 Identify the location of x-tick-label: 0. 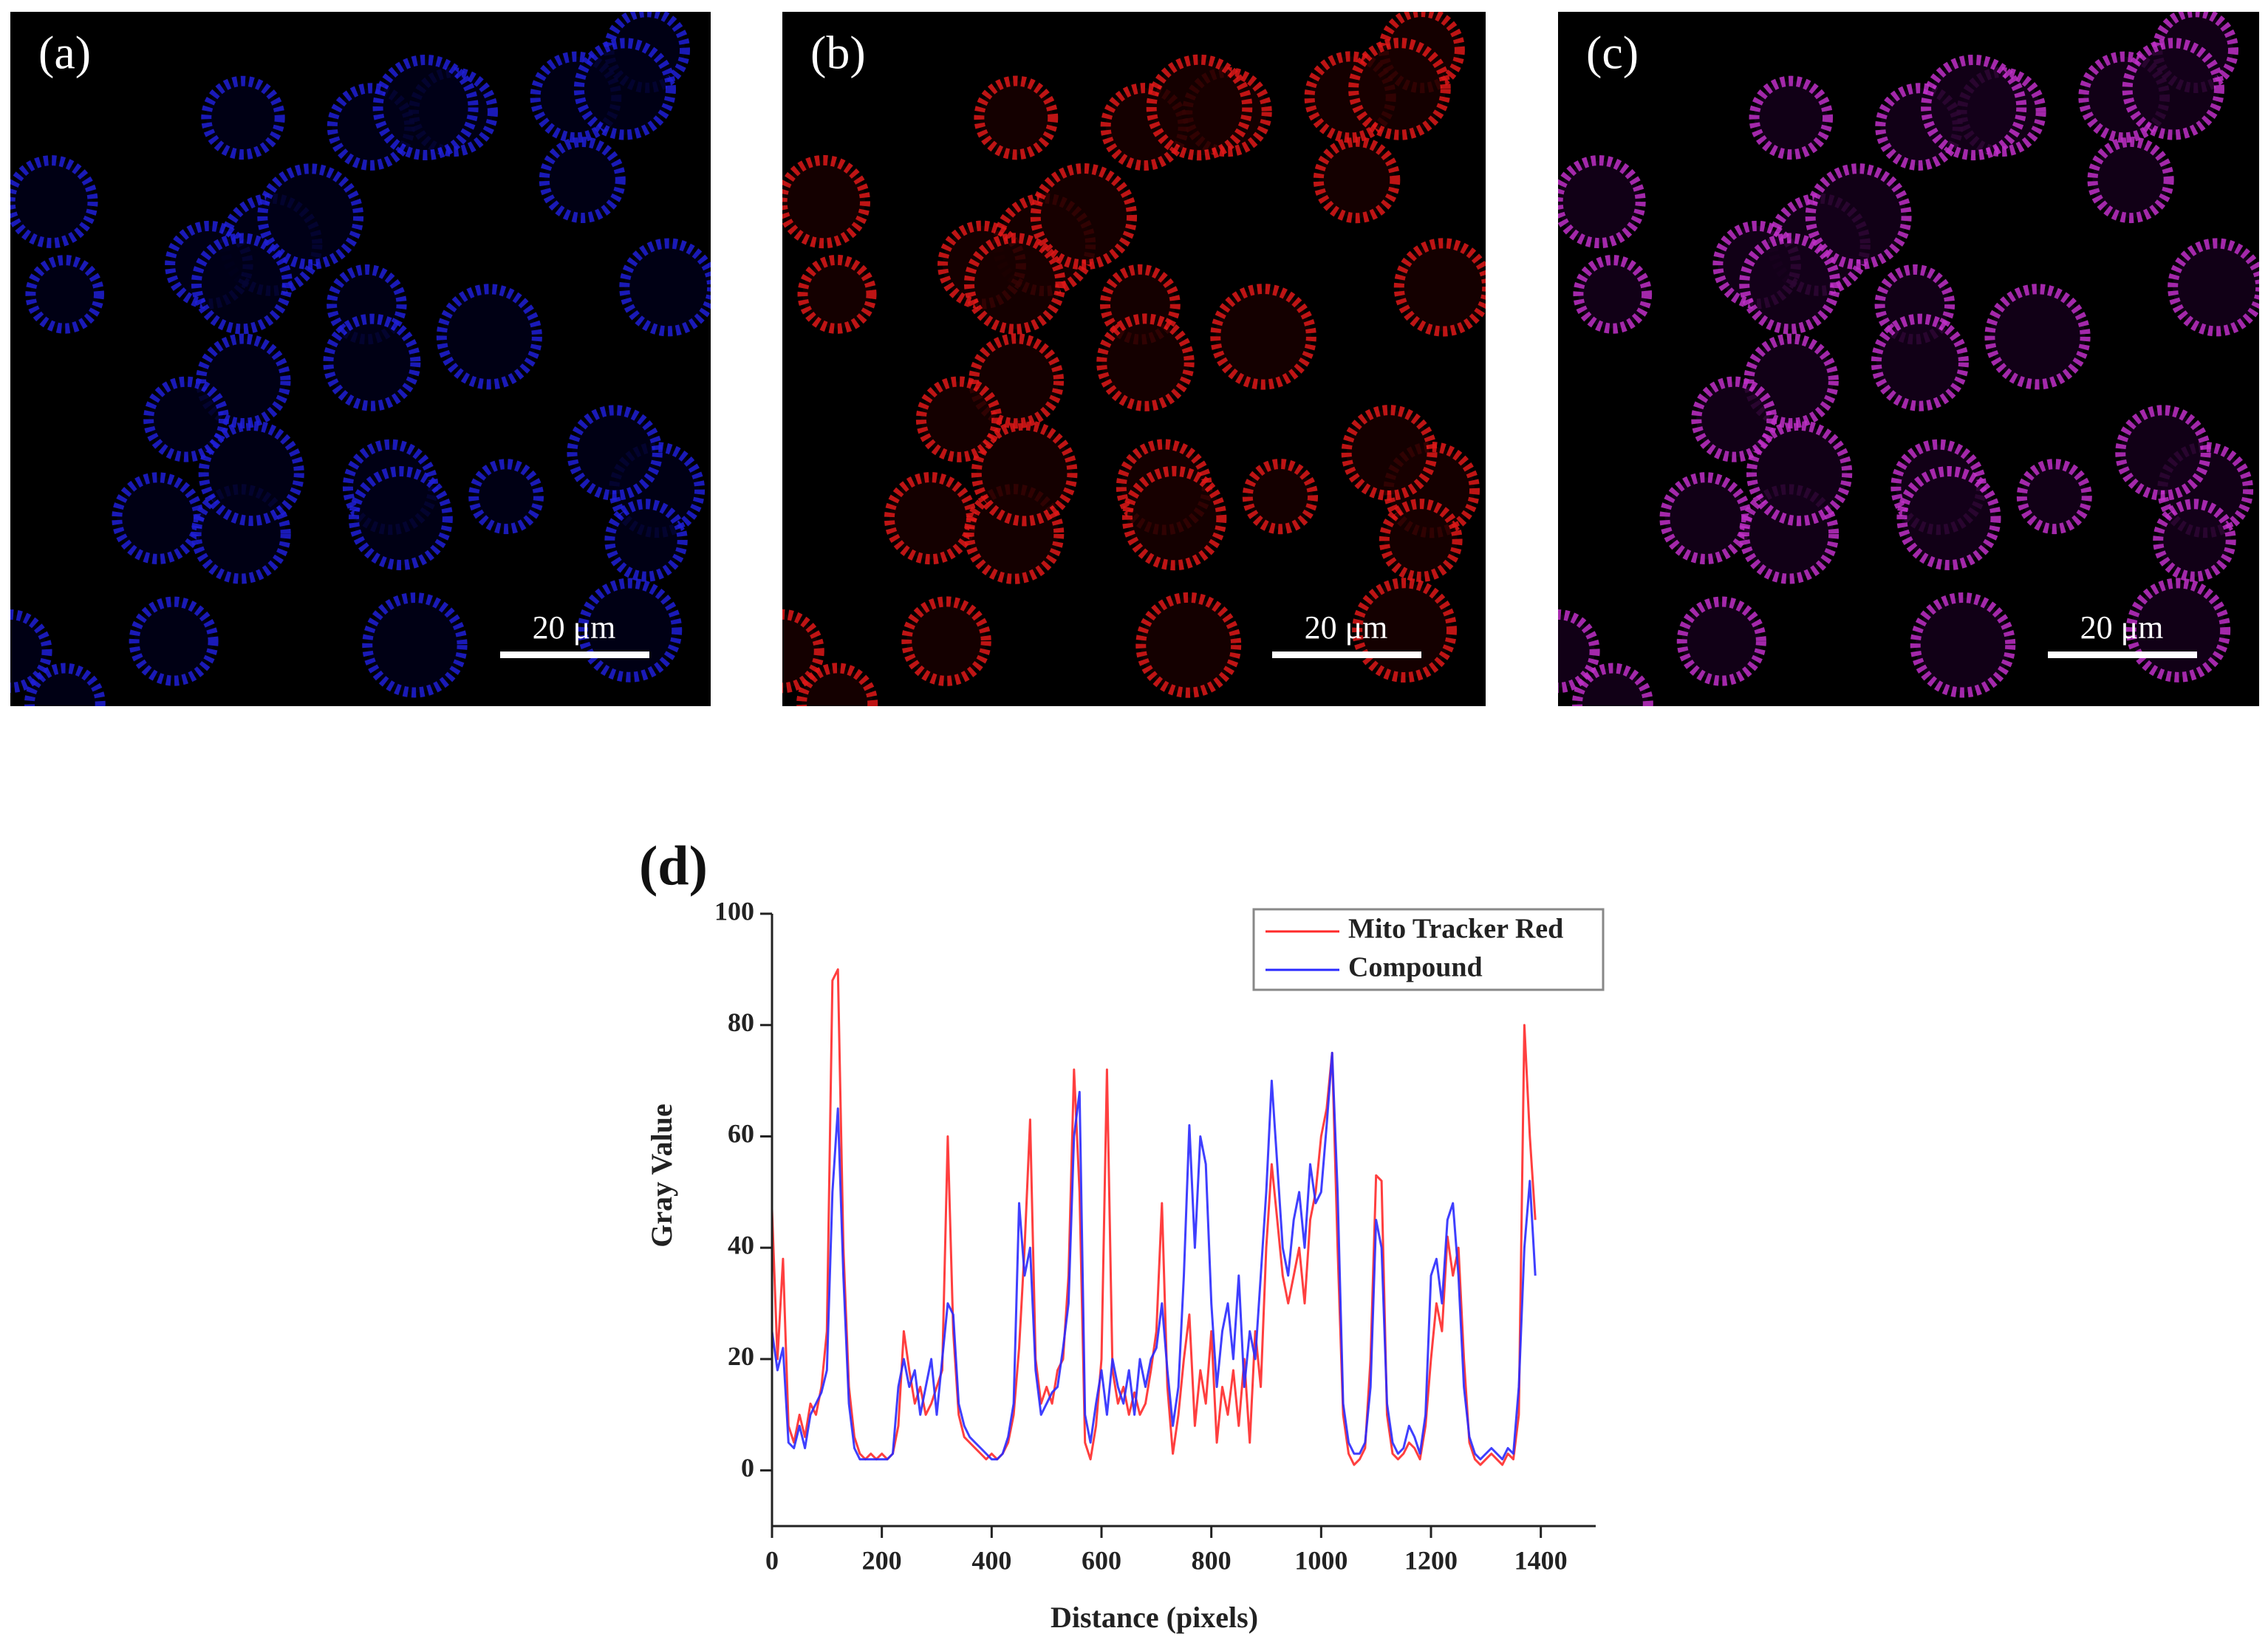
(772, 1560).